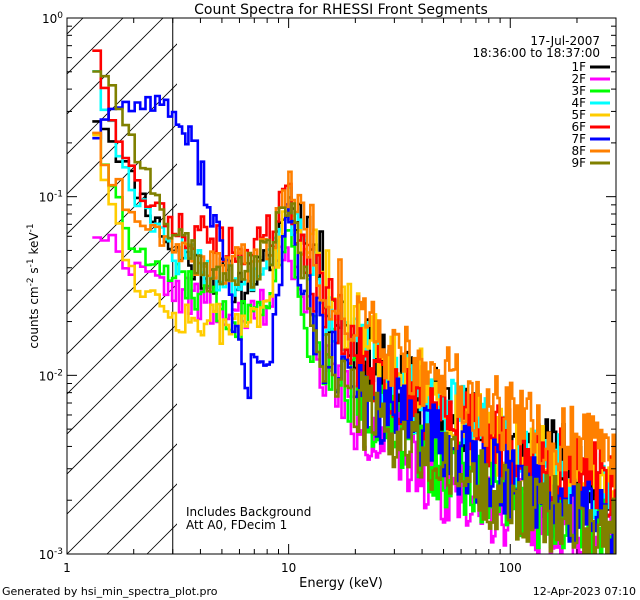  I want to click on observation-time-range: 18:36:00 to 18:37:00, so click(536, 53).